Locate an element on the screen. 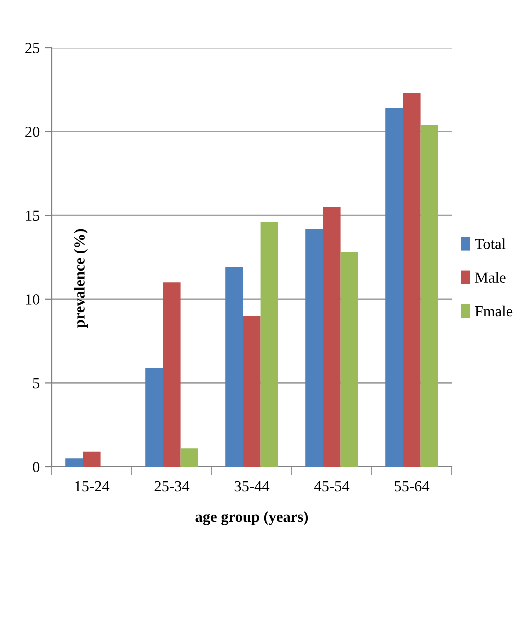  y-tick-label: 10 is located at coordinates (33, 299).